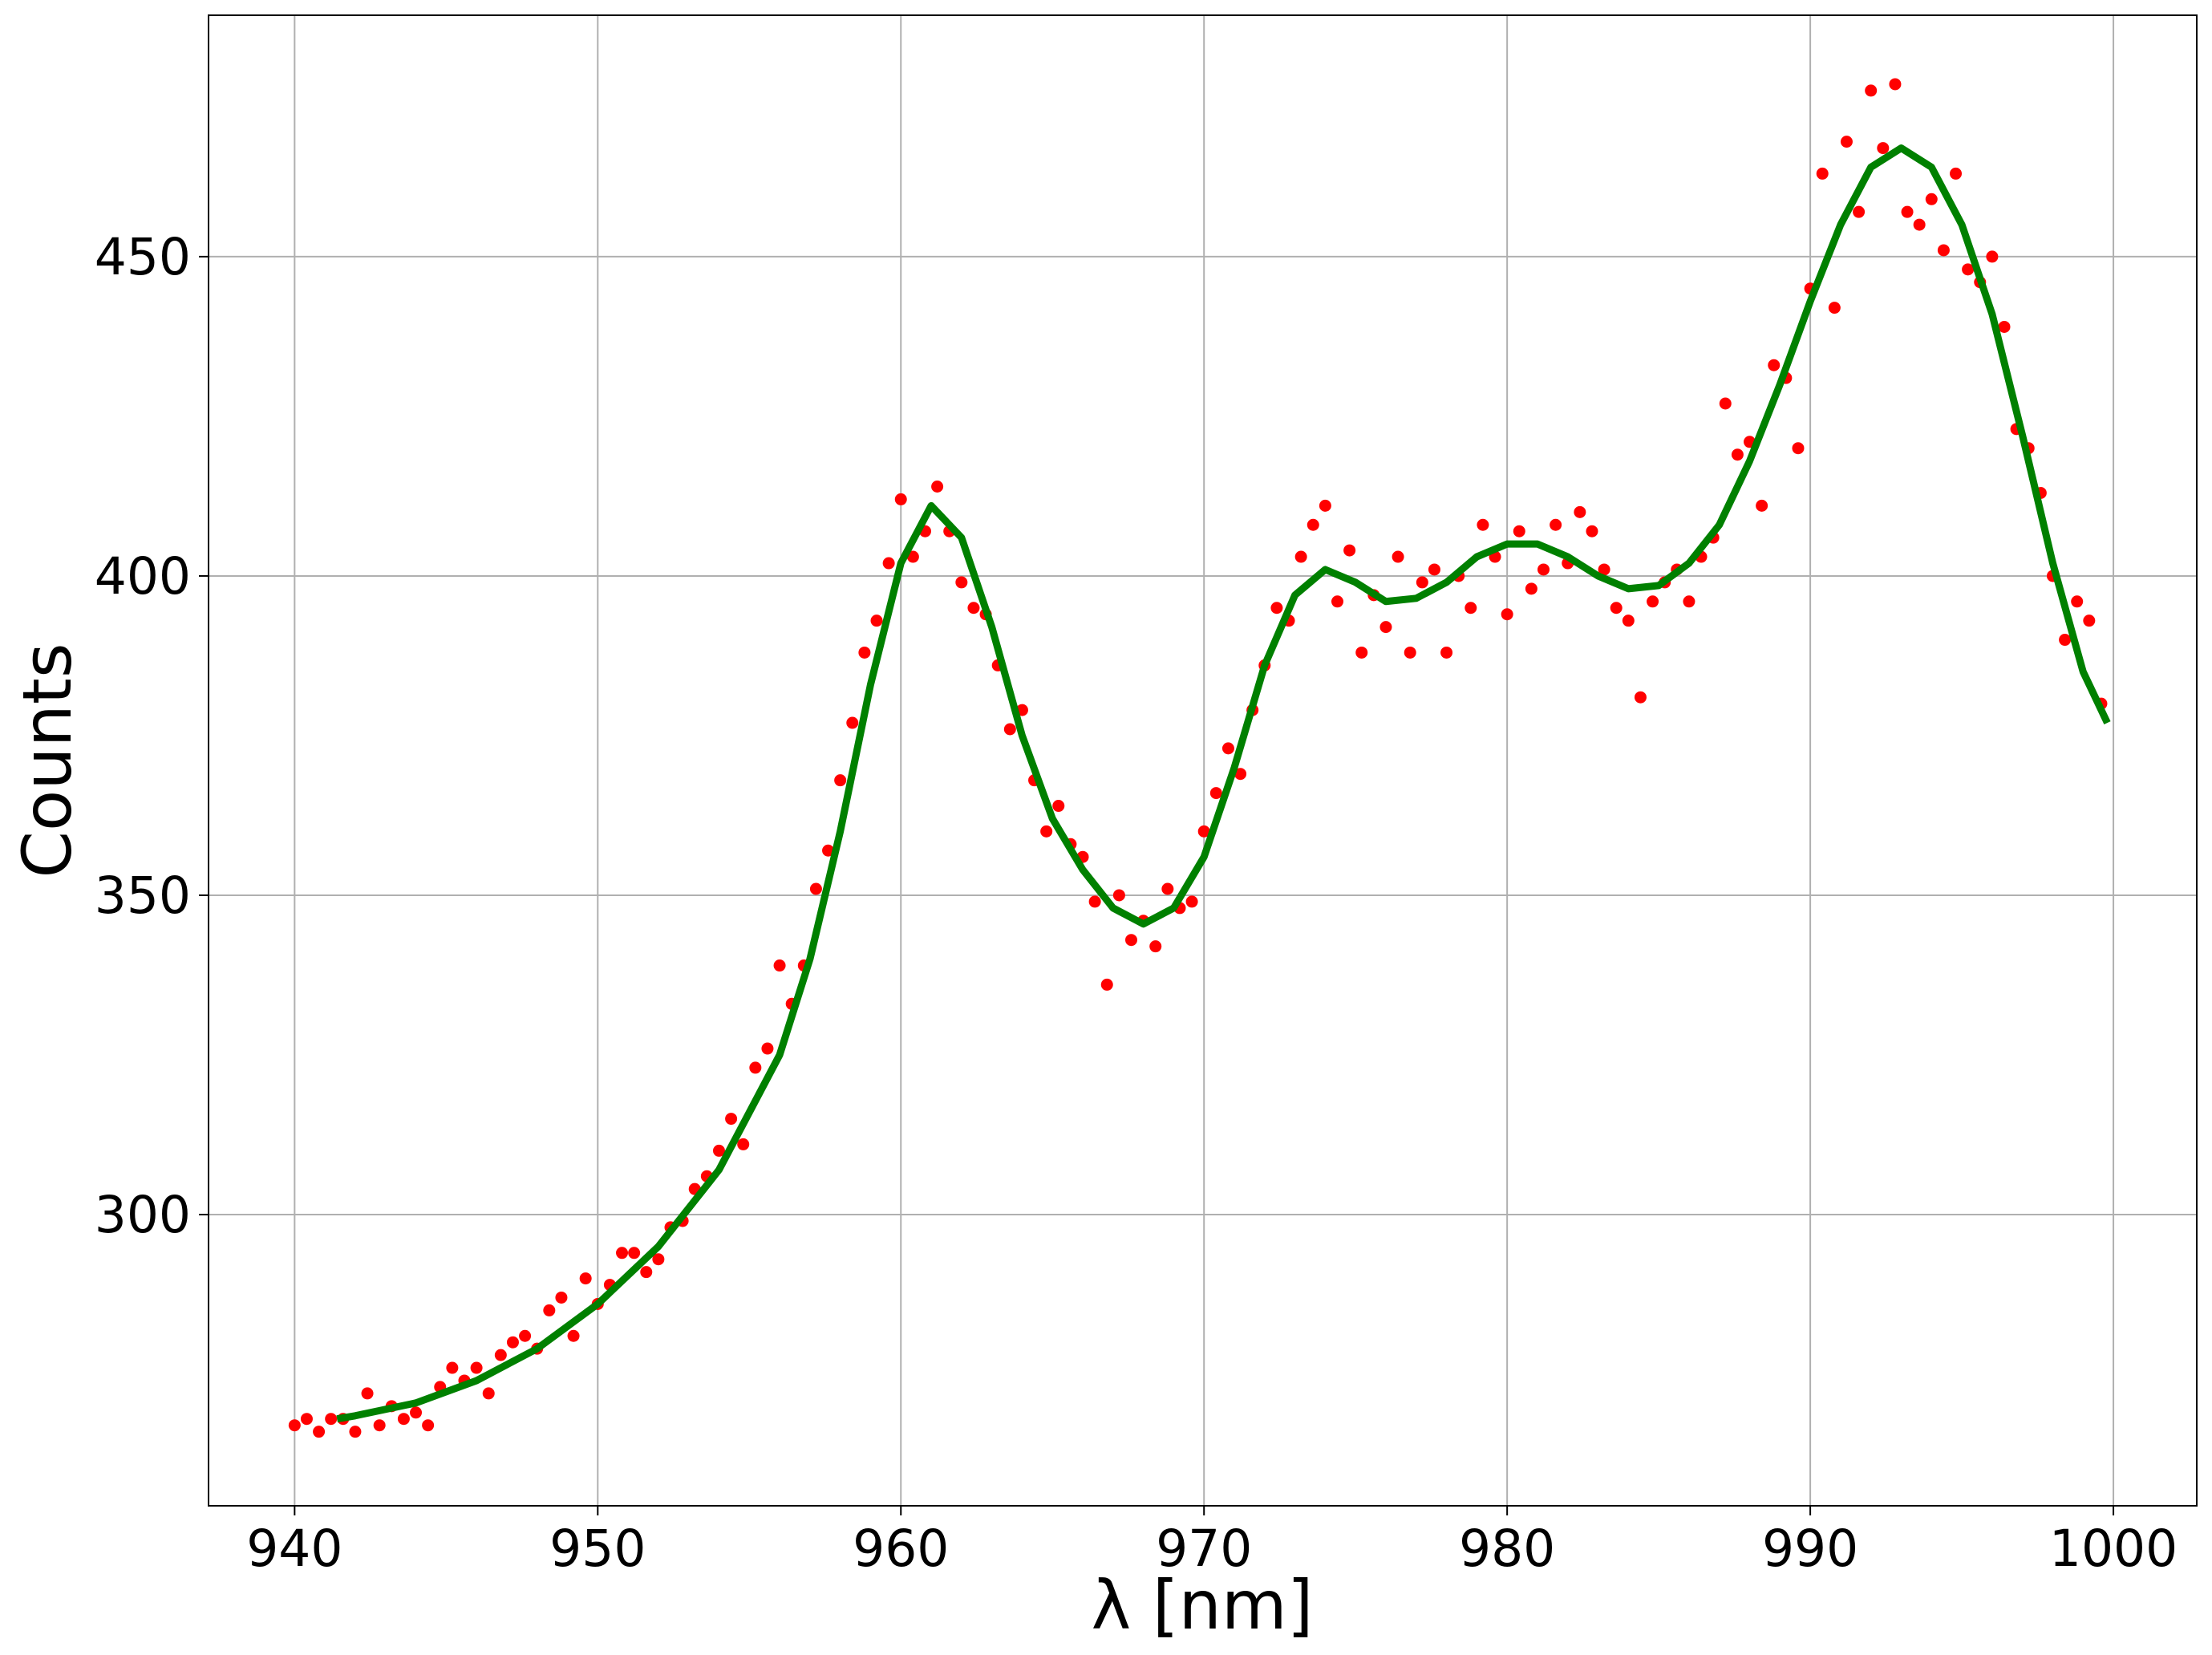 The width and height of the screenshot is (2212, 1655). What do you see at coordinates (901, 1548) in the screenshot?
I see `x-tick-label: 960` at bounding box center [901, 1548].